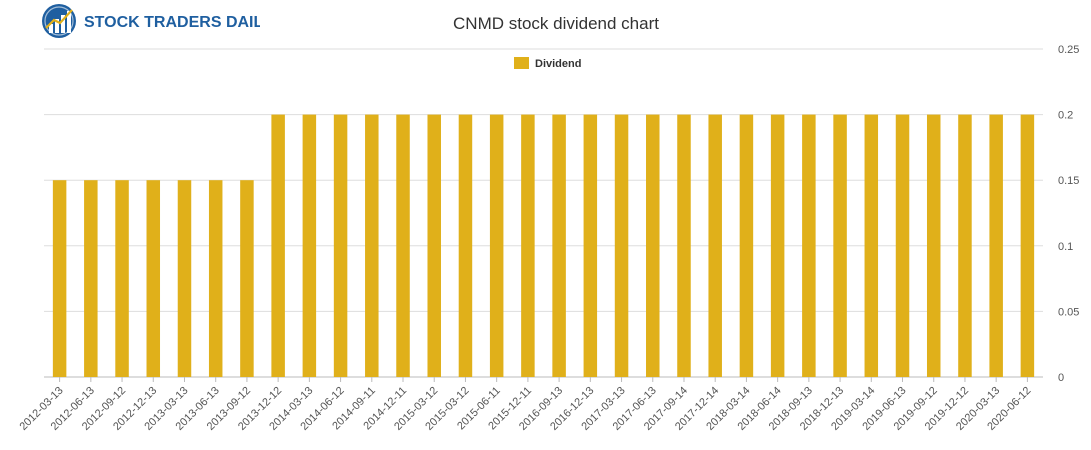  What do you see at coordinates (59, 21) in the screenshot?
I see `logo-globe-icon` at bounding box center [59, 21].